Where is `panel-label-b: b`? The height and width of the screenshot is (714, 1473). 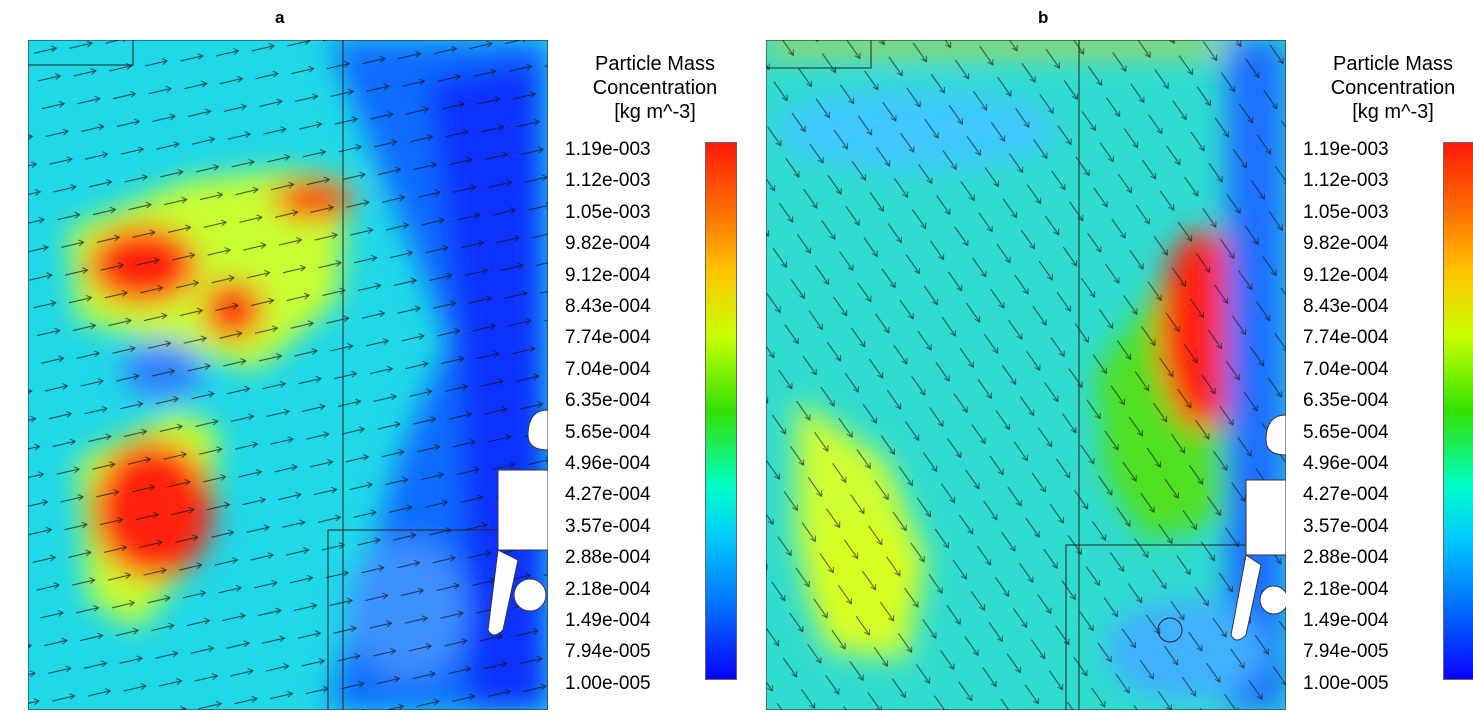 panel-label-b: b is located at coordinates (1043, 17).